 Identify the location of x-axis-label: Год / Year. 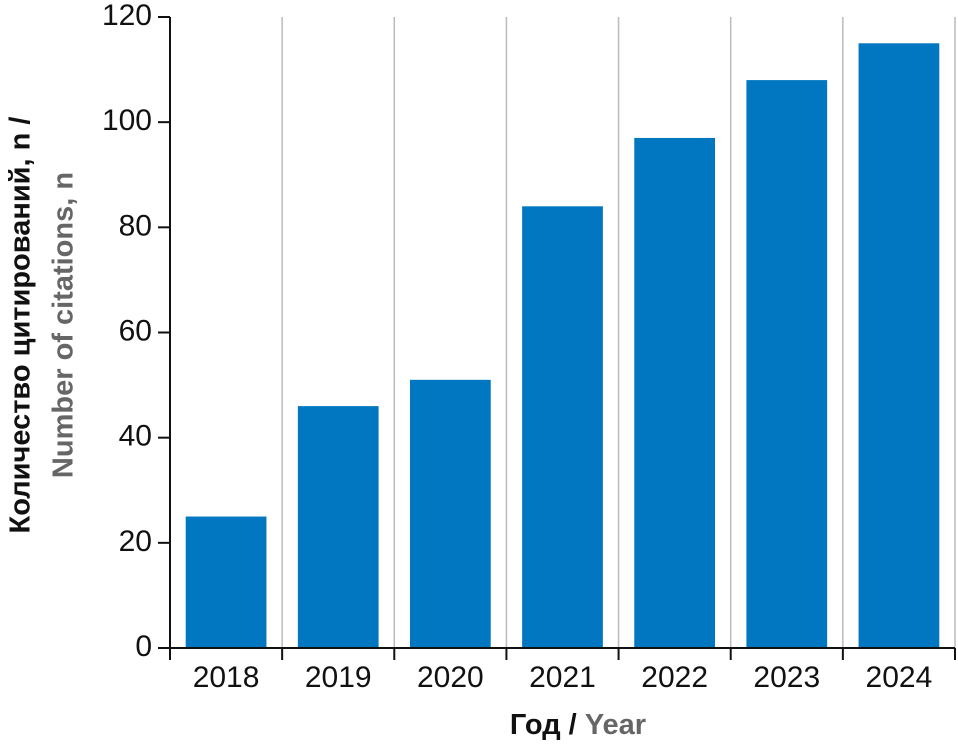
(578, 725).